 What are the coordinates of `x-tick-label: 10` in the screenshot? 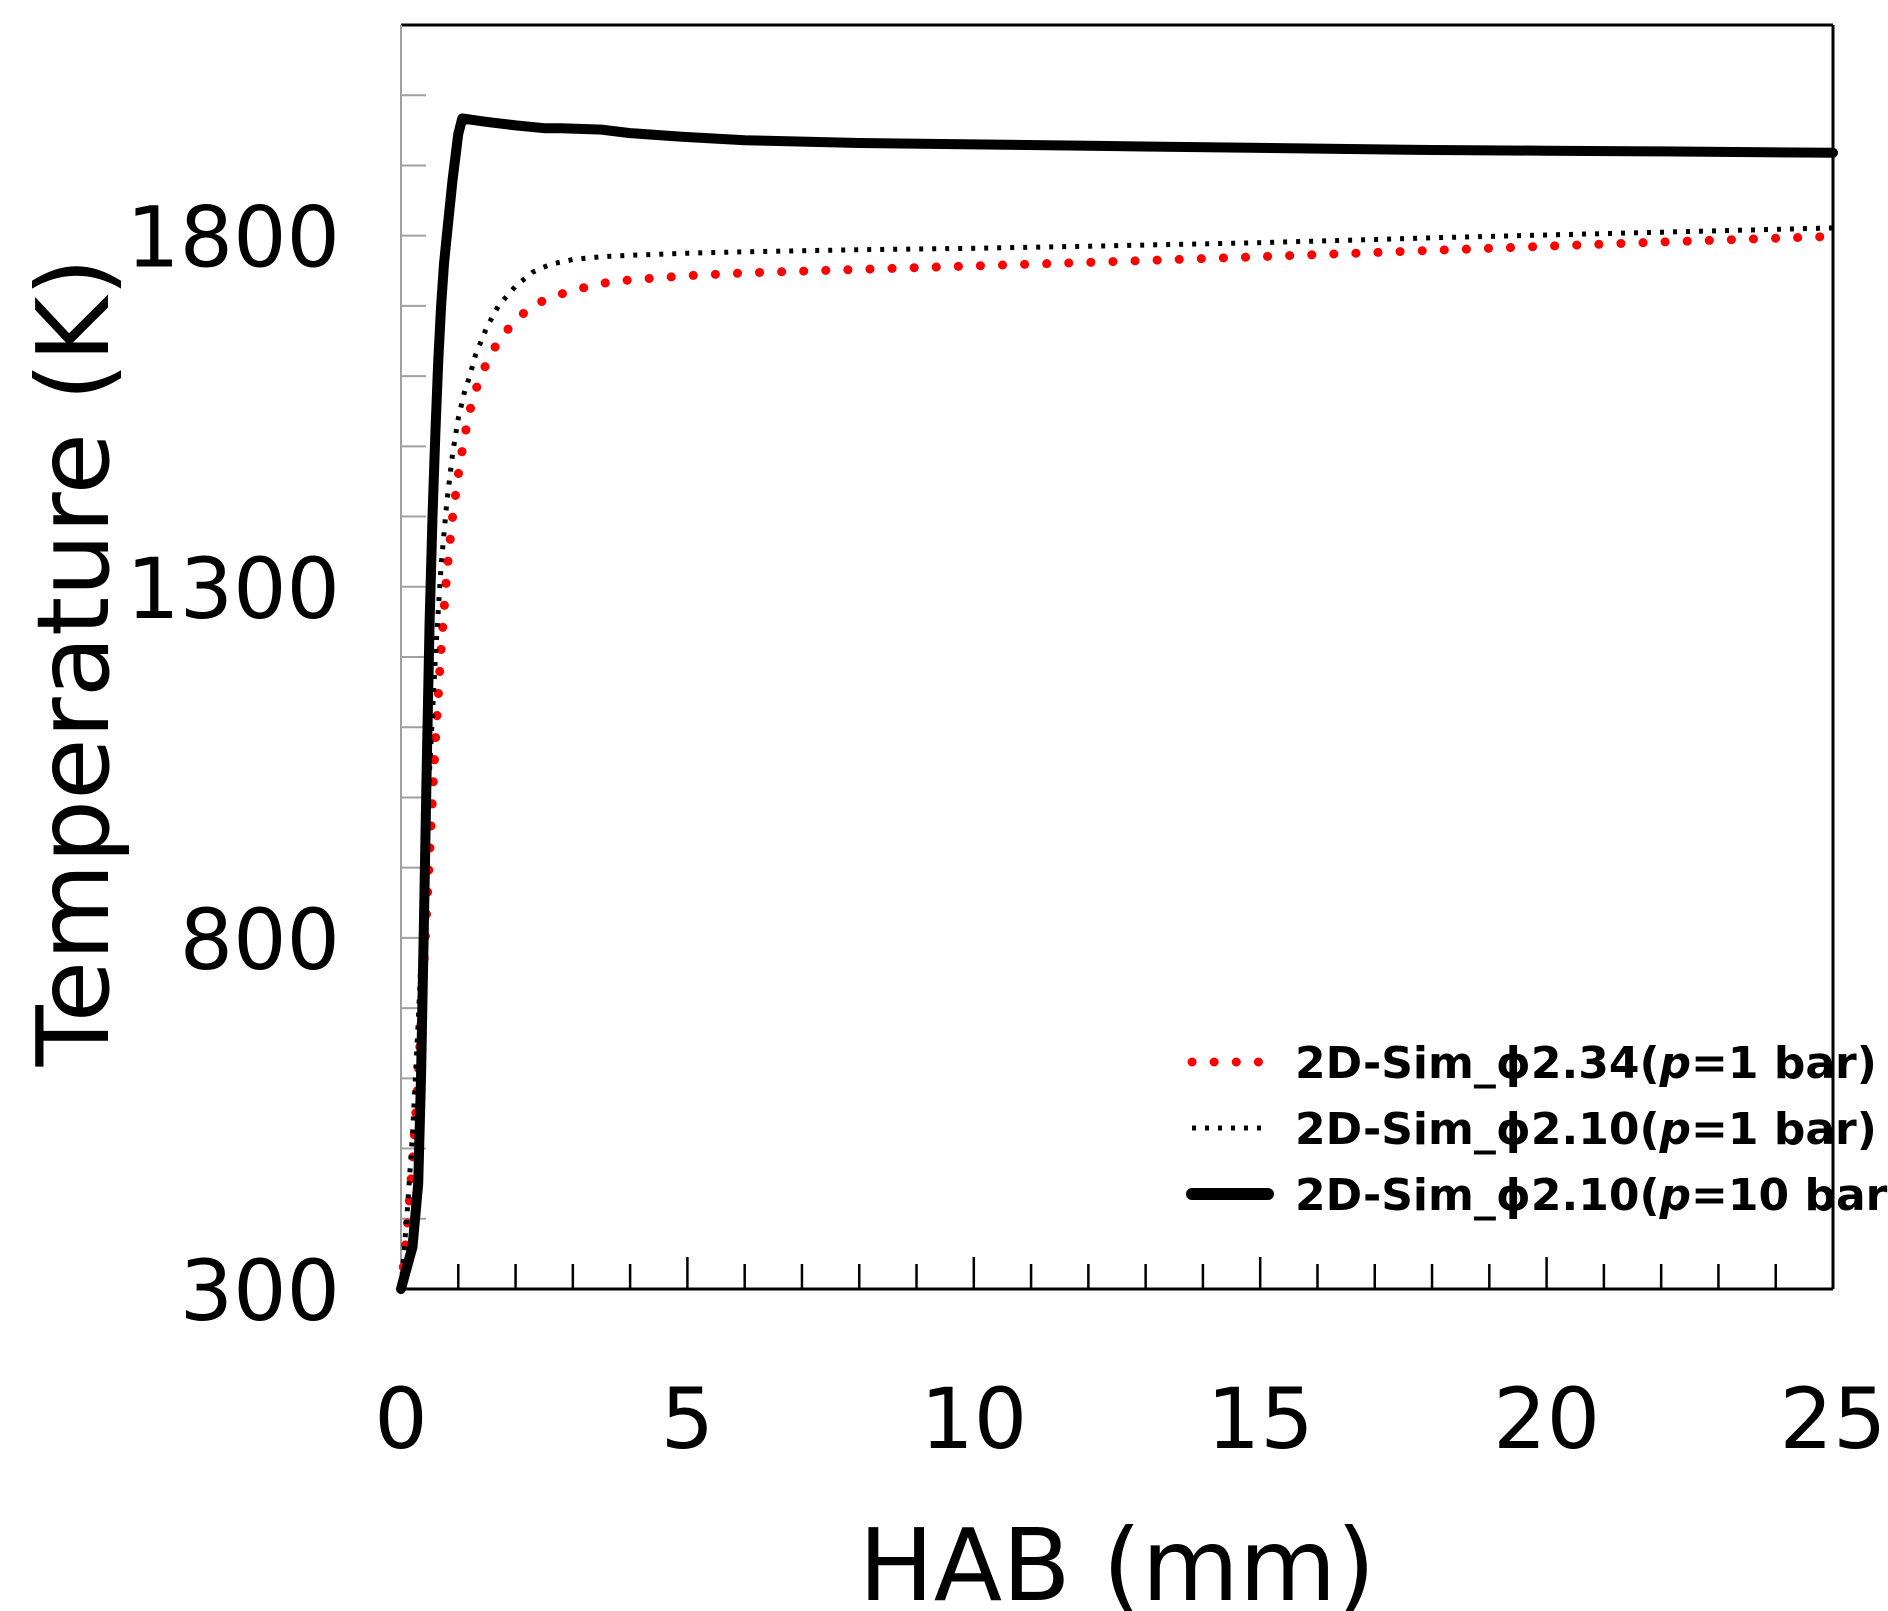 It's located at (973, 1419).